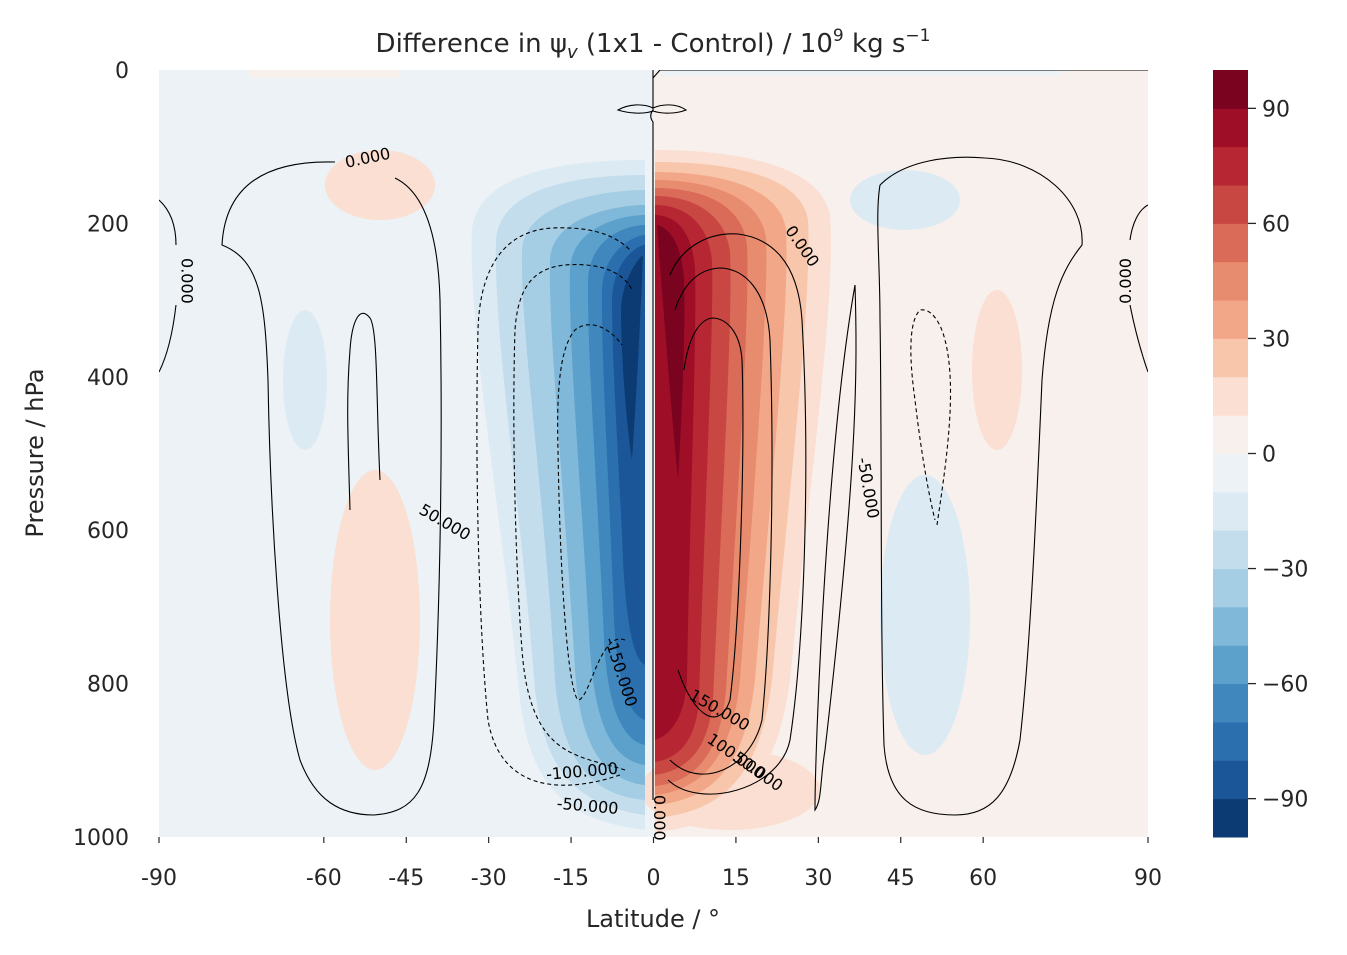 The image size is (1347, 955). I want to click on neg-anomaly-nh-upper, so click(905, 200).